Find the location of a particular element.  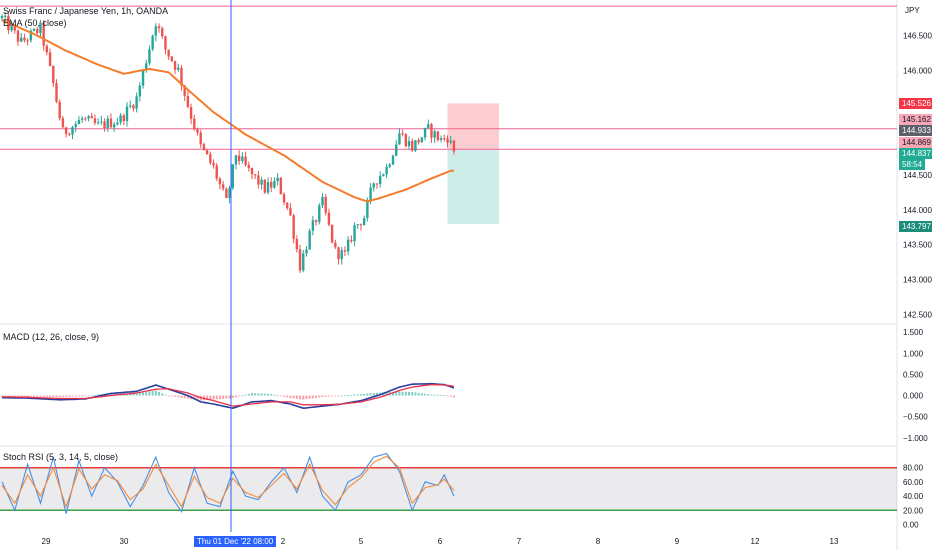

price-tick-label: 146.000 is located at coordinates (917, 70).